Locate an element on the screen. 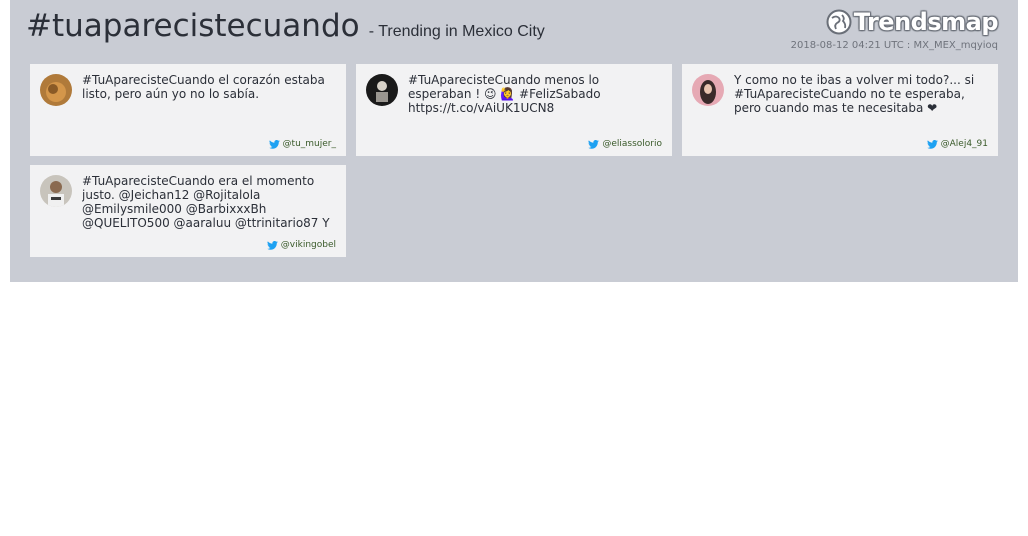  tweet-username: @vikingobel is located at coordinates (301, 245).